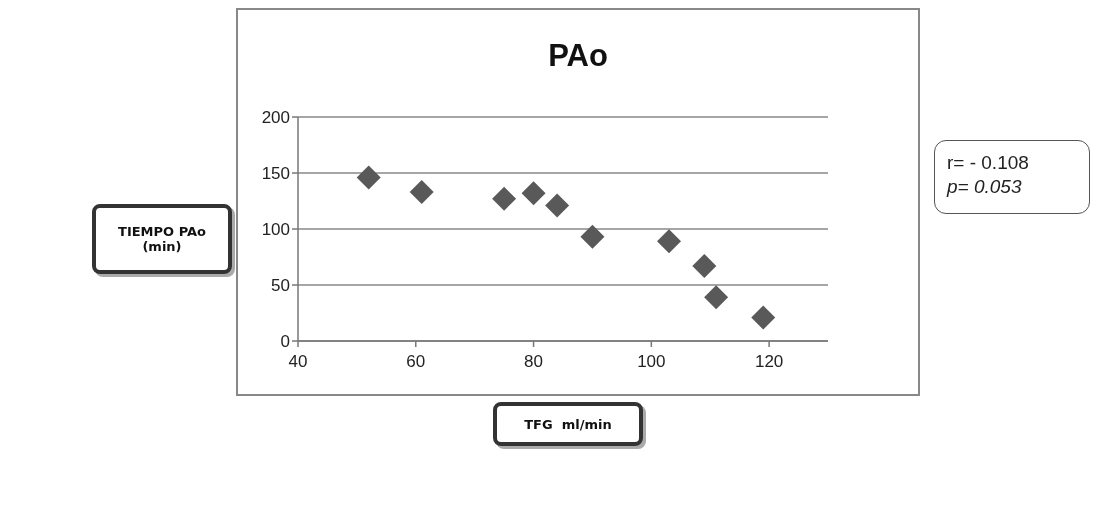 Image resolution: width=1102 pixels, height=531 pixels. I want to click on x-tick-label: 40, so click(298, 362).